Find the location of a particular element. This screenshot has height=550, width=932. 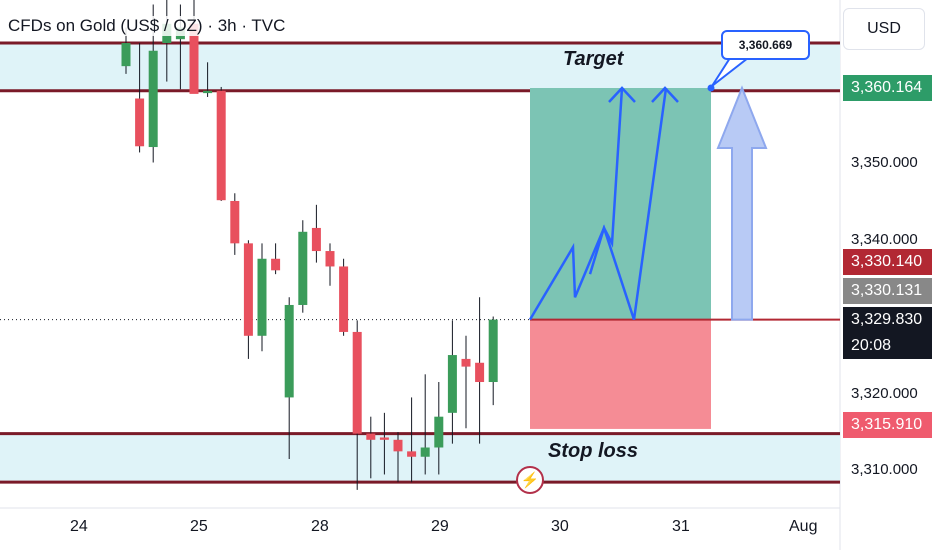

projection-arrow-head is located at coordinates (665, 94).